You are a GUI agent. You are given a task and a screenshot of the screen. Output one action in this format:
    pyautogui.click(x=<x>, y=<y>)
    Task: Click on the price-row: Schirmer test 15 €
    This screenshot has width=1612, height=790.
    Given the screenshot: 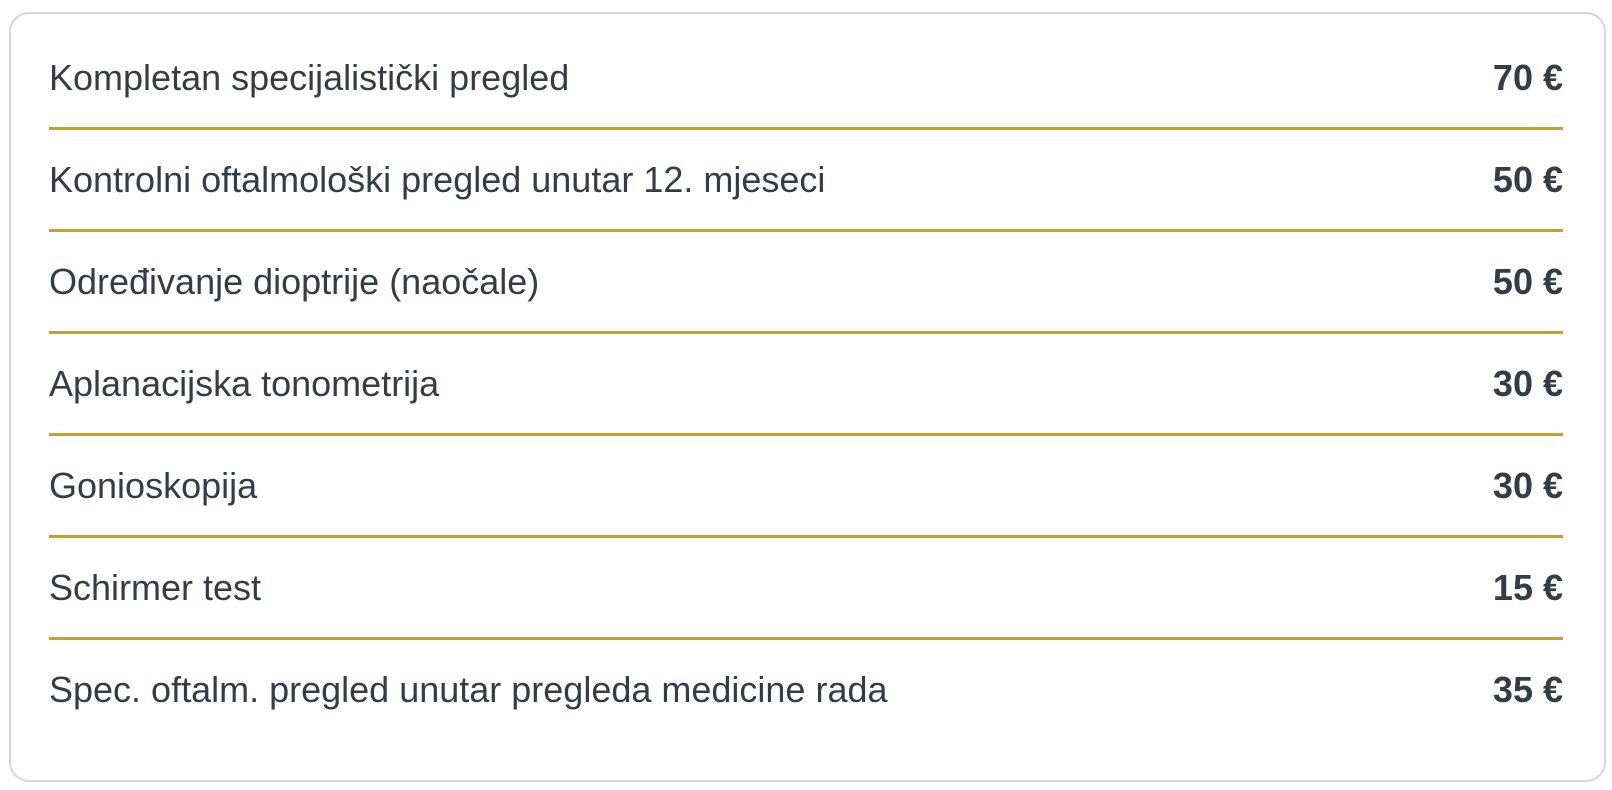 What is the action you would take?
    pyautogui.click(x=806, y=589)
    